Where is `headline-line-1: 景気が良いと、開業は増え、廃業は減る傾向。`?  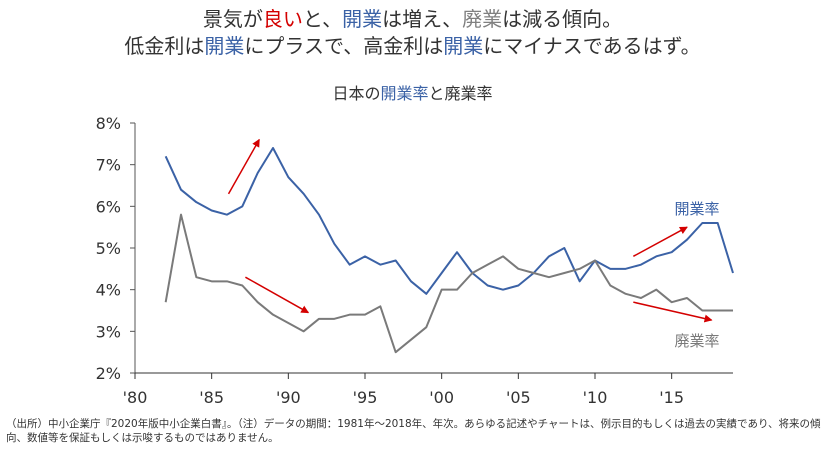 headline-line-1: 景気が良いと、開業は増え、廃業は減る傾向。 is located at coordinates (412, 19).